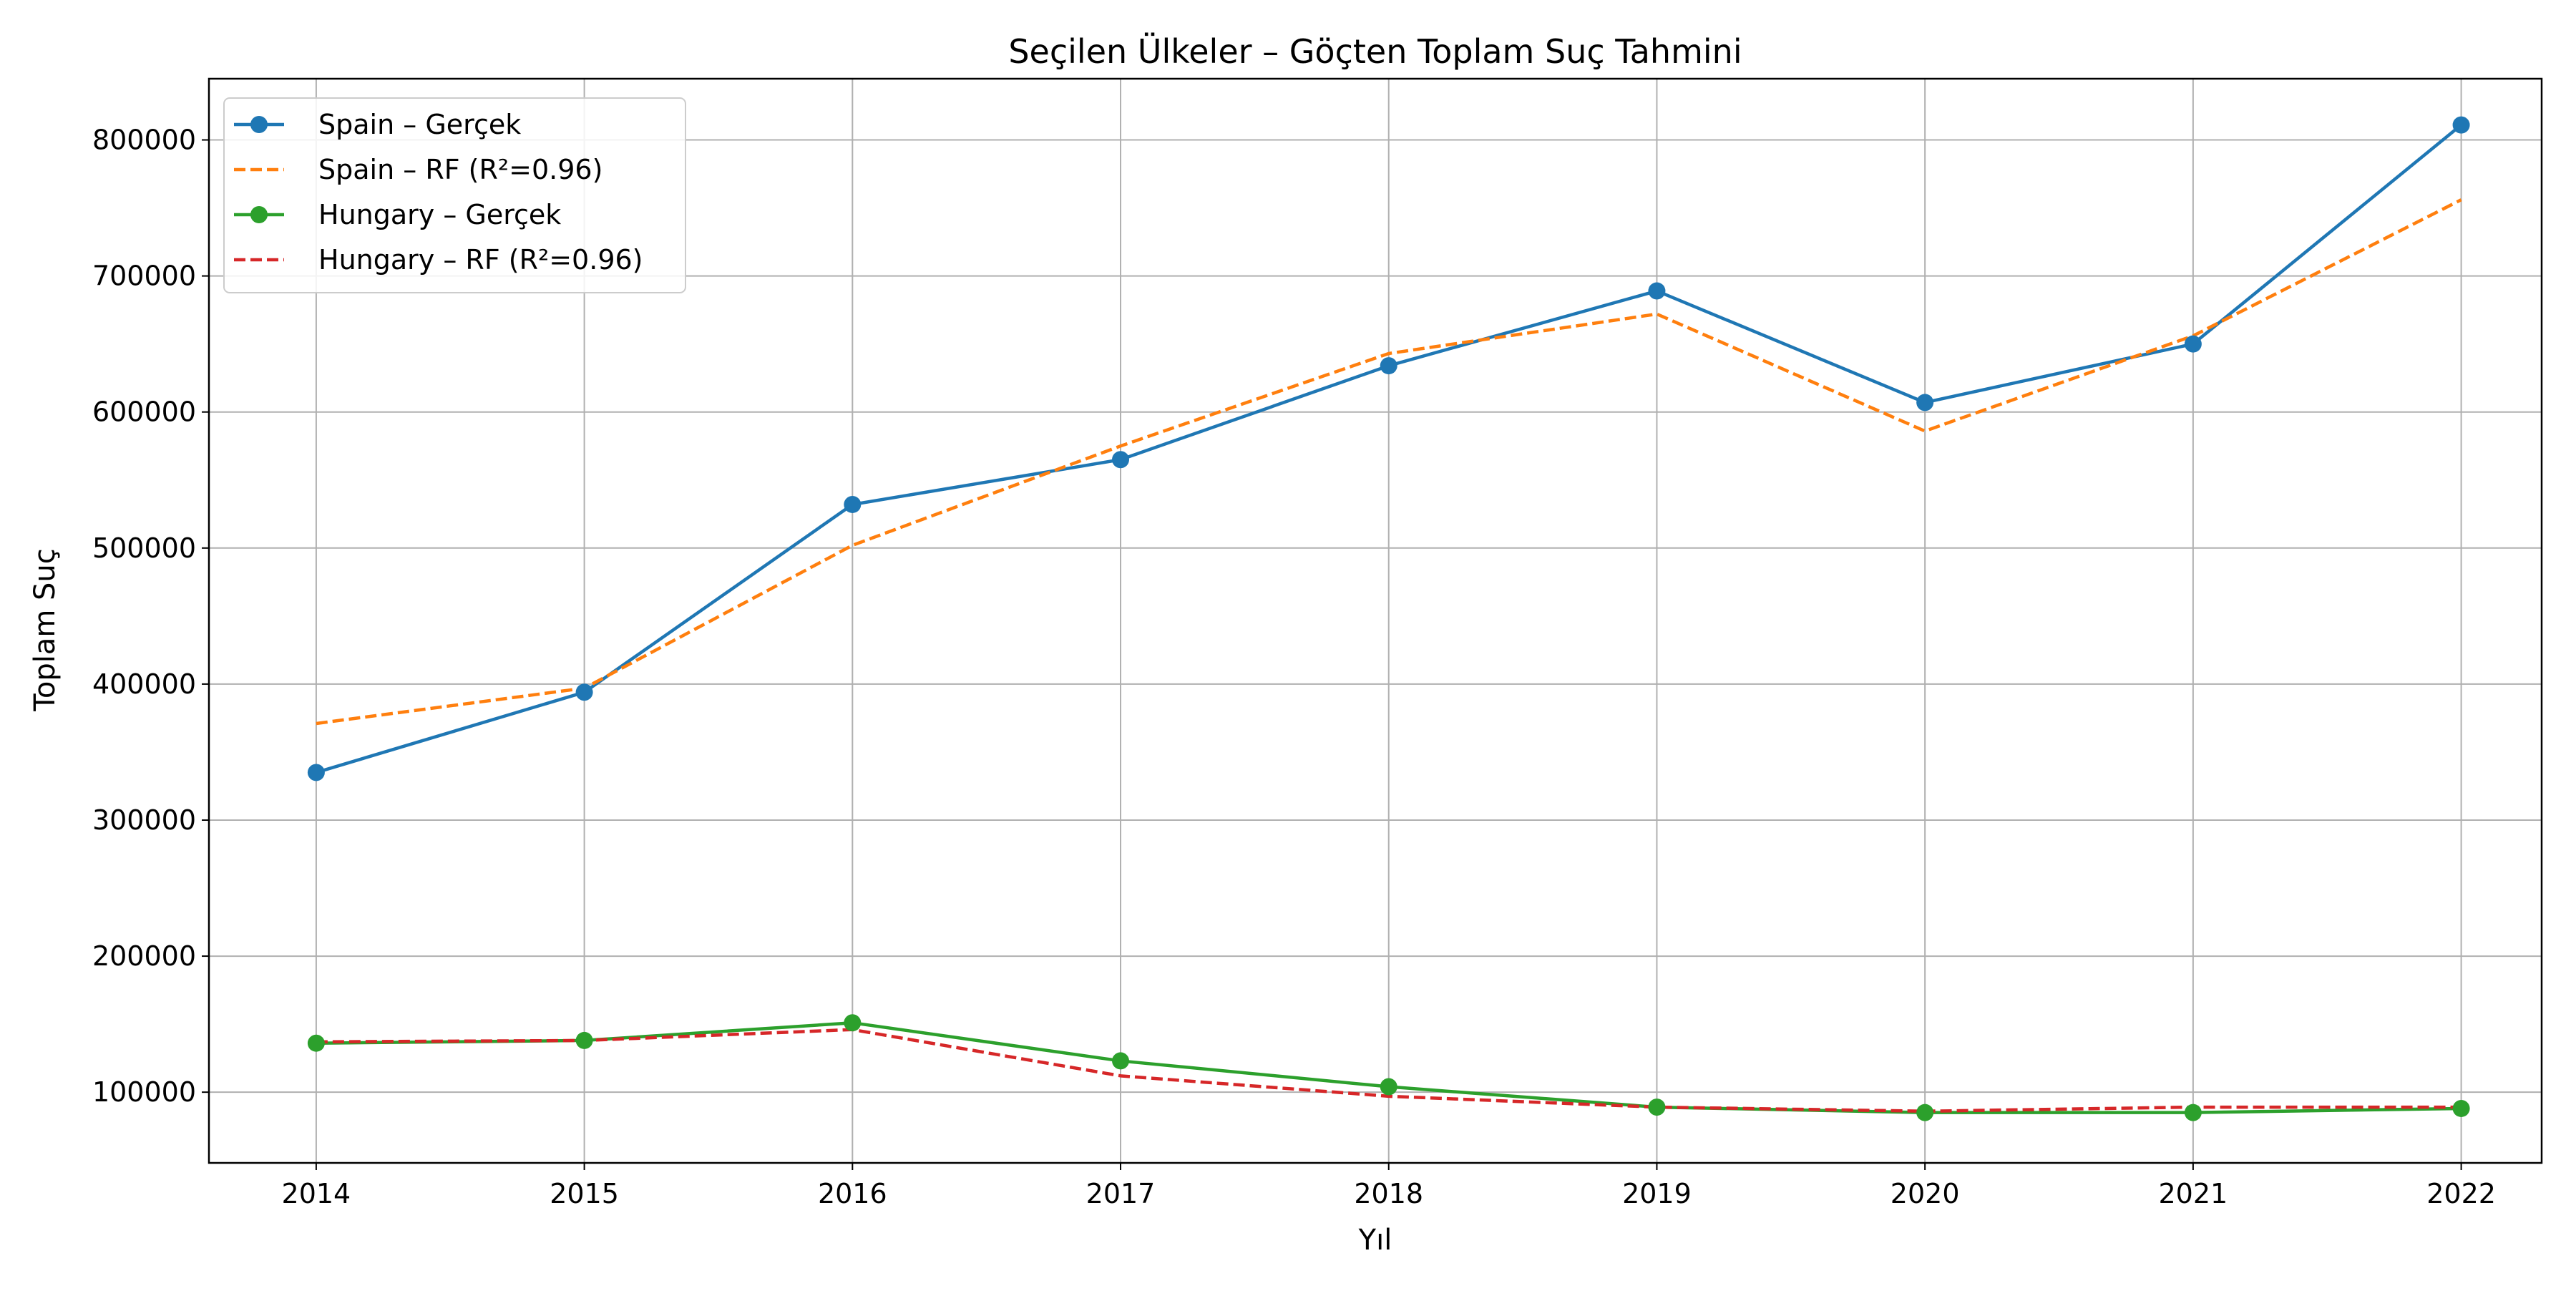 The image size is (2576, 1291). Describe the element at coordinates (144, 820) in the screenshot. I see `y-tick-label: 300000` at that location.